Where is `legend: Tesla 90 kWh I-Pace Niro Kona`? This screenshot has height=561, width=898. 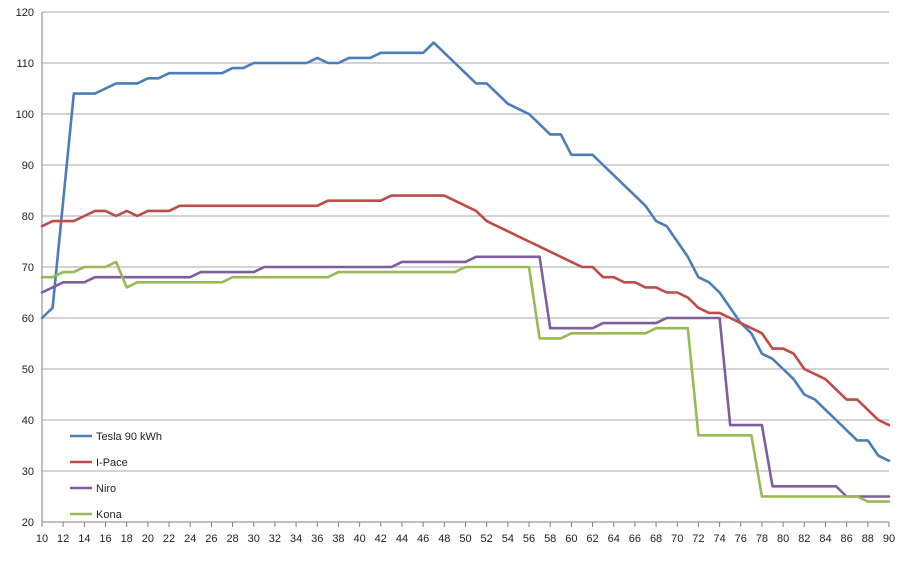
legend: Tesla 90 kWh I-Pace Niro Kona is located at coordinates (116, 476).